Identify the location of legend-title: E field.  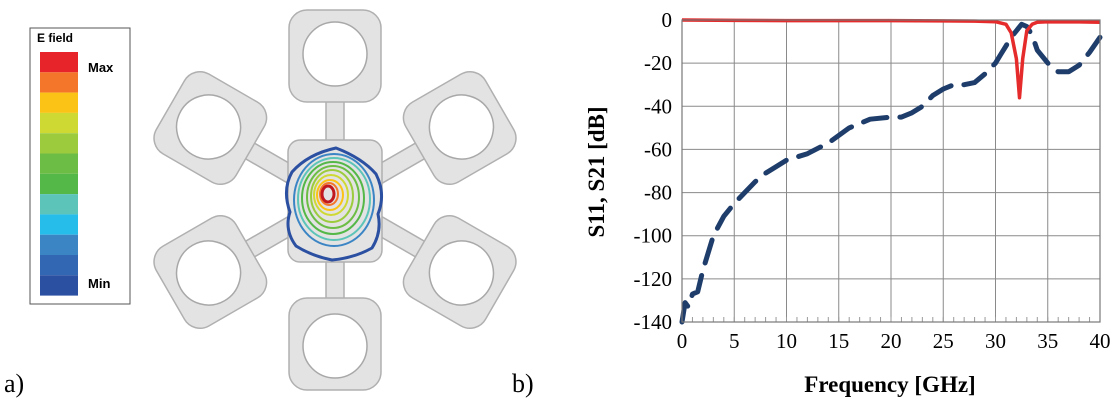
(55, 38).